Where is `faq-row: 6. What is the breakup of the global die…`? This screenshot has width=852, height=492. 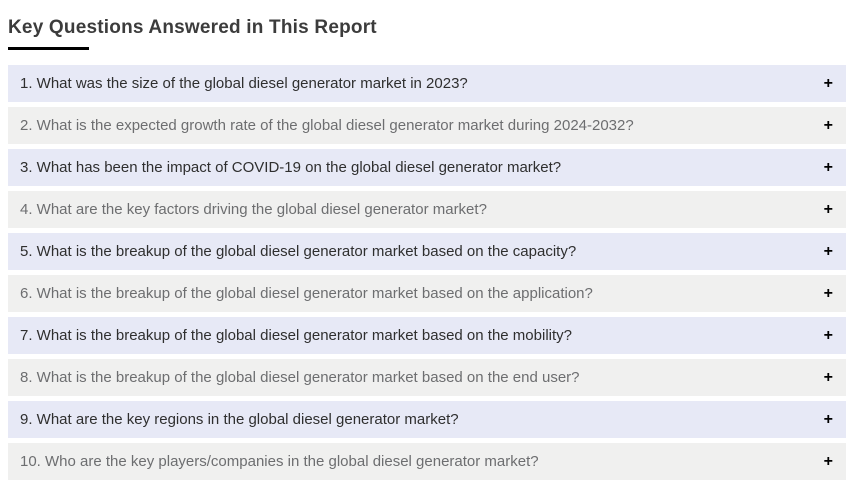
faq-row: 6. What is the breakup of the global die… is located at coordinates (427, 293).